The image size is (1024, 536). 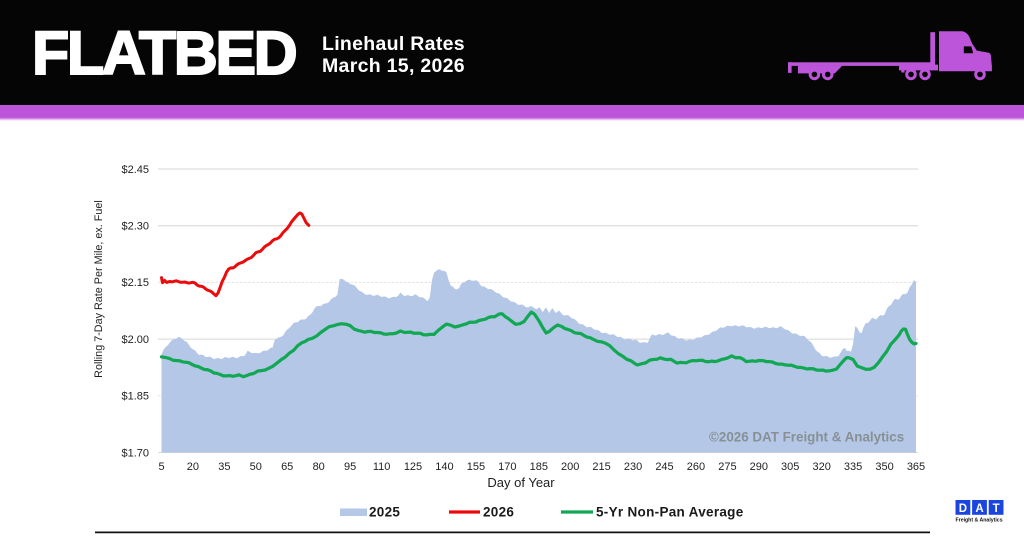 What do you see at coordinates (996, 509) in the screenshot?
I see `svg-text: T` at bounding box center [996, 509].